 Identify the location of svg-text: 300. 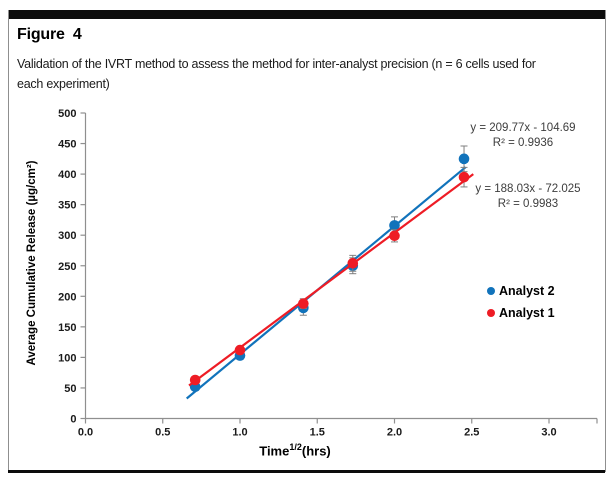
(67, 236).